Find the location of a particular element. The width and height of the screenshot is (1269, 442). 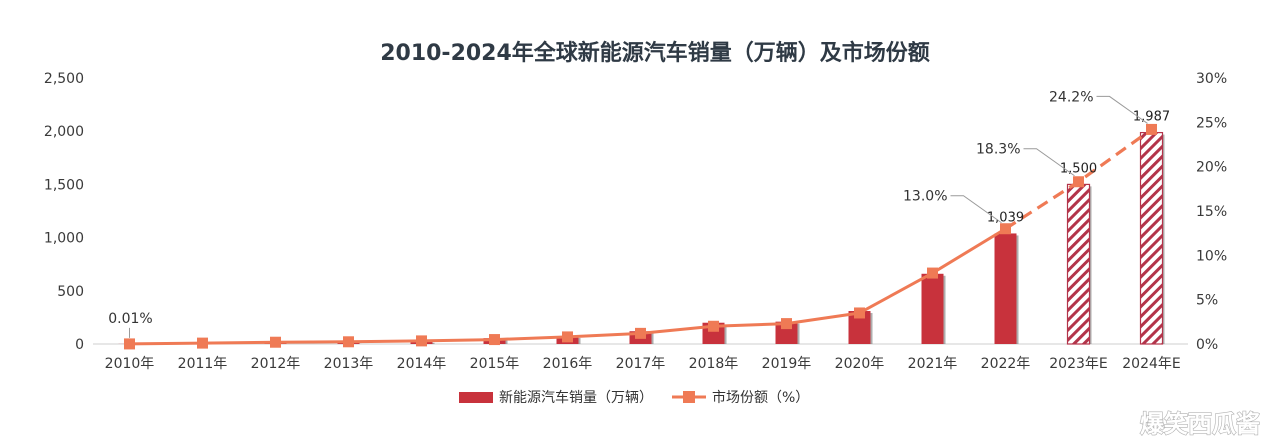

y-left-tick-label: 0 is located at coordinates (79, 345).